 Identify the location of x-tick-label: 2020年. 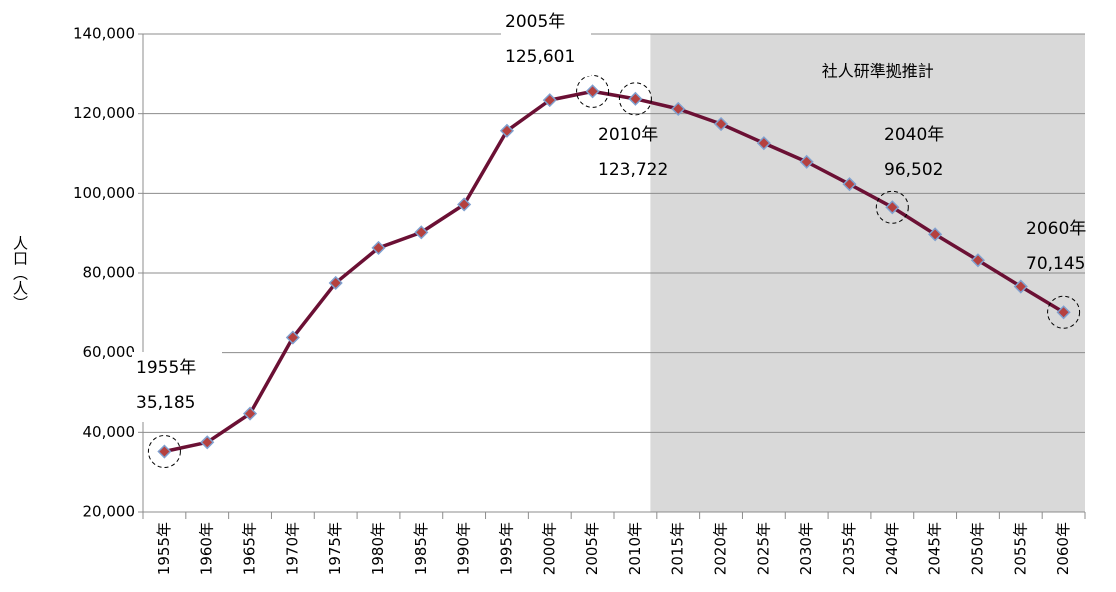
(721, 548).